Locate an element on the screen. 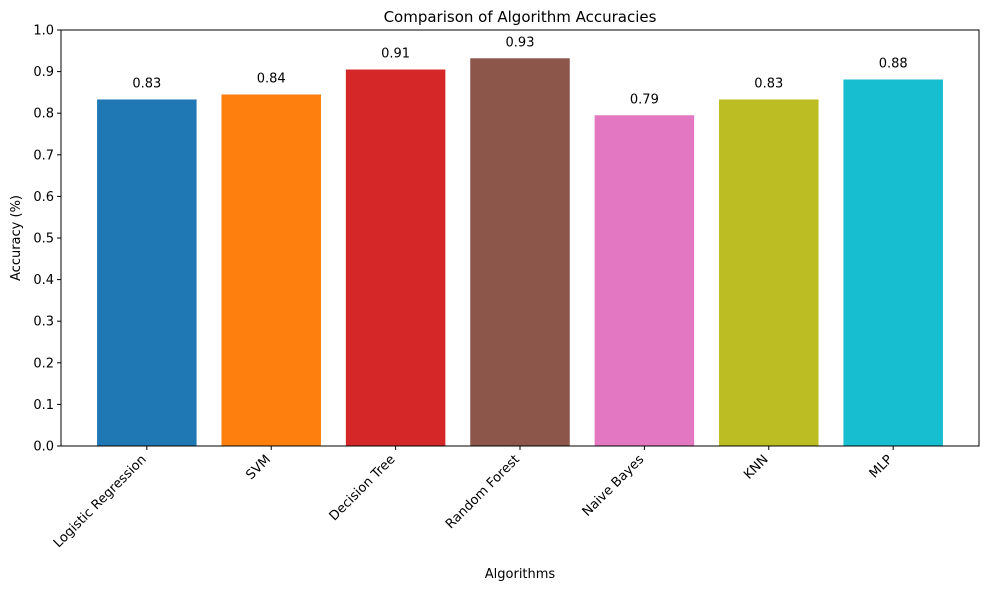 The height and width of the screenshot is (590, 989). chart-title: Comparison of Algorithm Accuracies is located at coordinates (520, 17).